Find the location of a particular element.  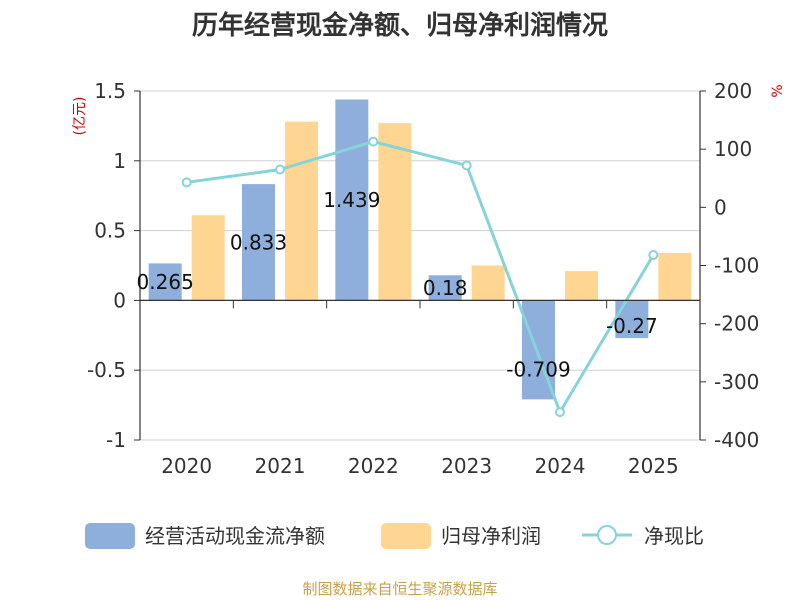

x-tick-label: 2020 is located at coordinates (186, 466).